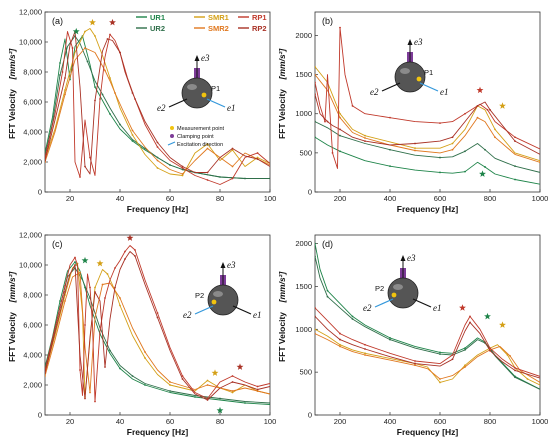 The image size is (550, 440). Describe the element at coordinates (204, 310) in the screenshot. I see `vector-e2-arrow` at that location.